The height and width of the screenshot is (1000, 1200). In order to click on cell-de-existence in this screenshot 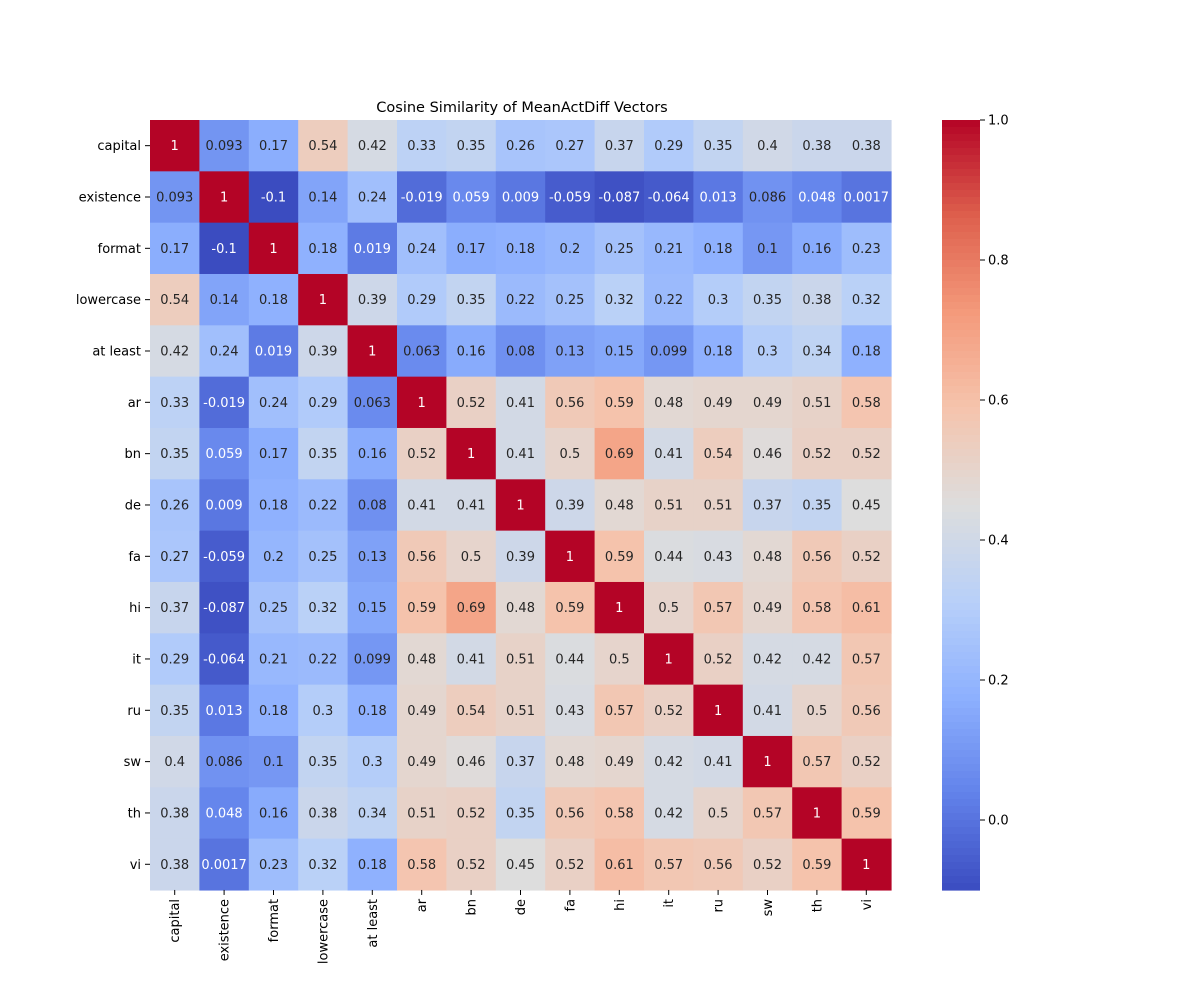, I will do `click(224, 505)`.